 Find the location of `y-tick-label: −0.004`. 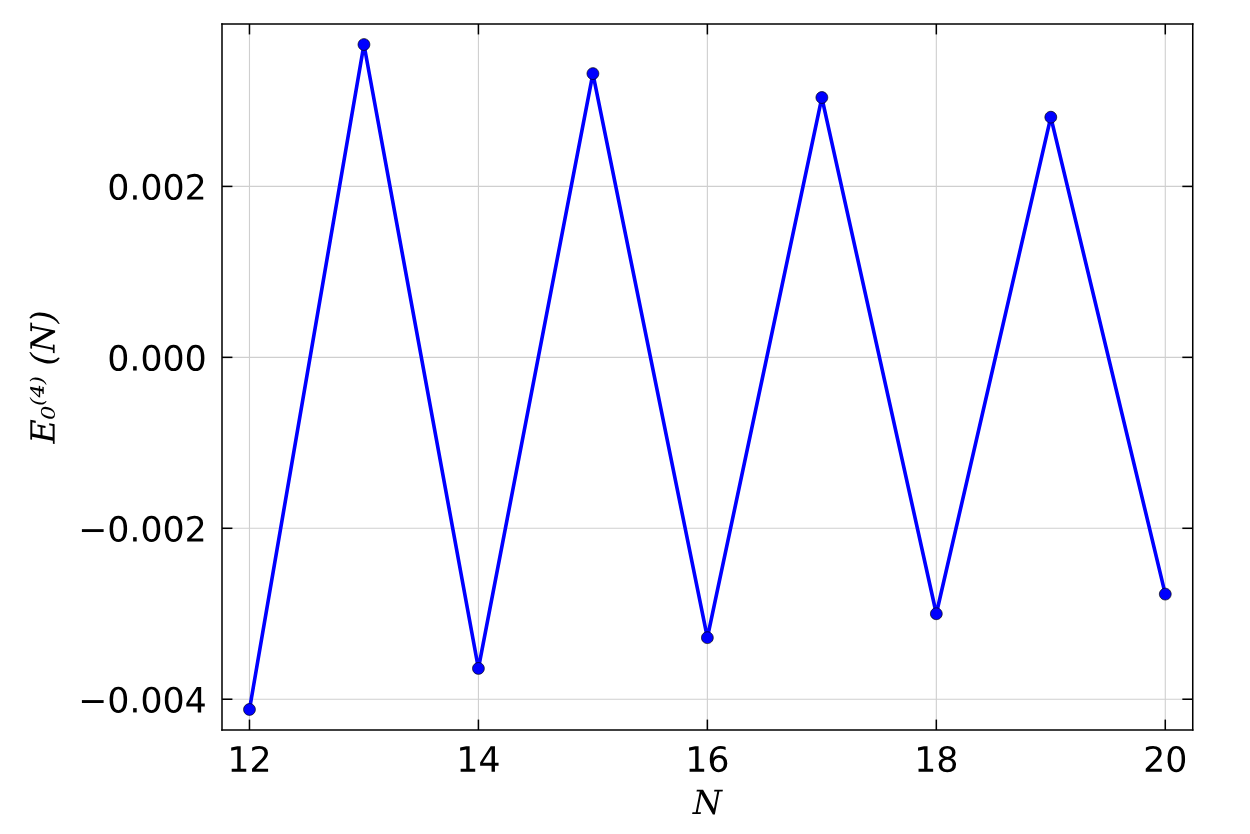

y-tick-label: −0.004 is located at coordinates (143, 699).